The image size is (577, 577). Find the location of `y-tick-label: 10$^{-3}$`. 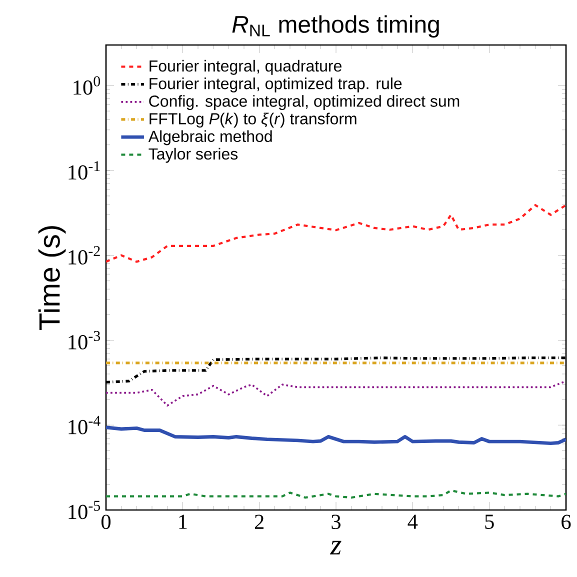

y-tick-label: 10$^{-3}$ is located at coordinates (84, 340).